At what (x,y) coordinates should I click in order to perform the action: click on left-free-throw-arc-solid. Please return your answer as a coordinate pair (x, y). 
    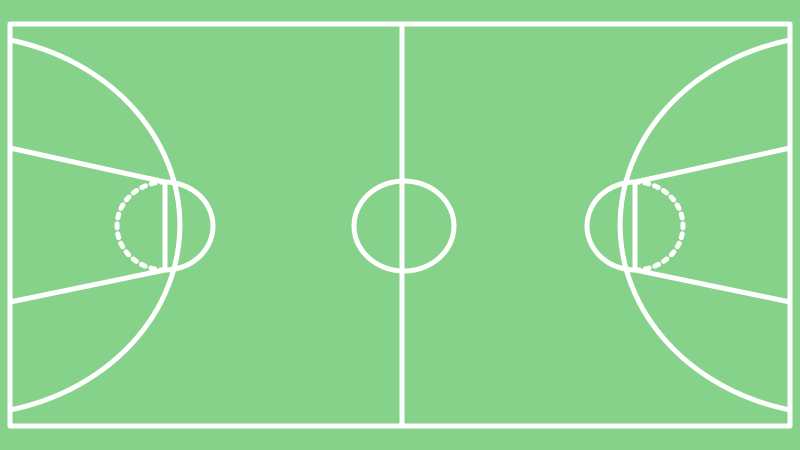
    Looking at the image, I should click on (189, 226).